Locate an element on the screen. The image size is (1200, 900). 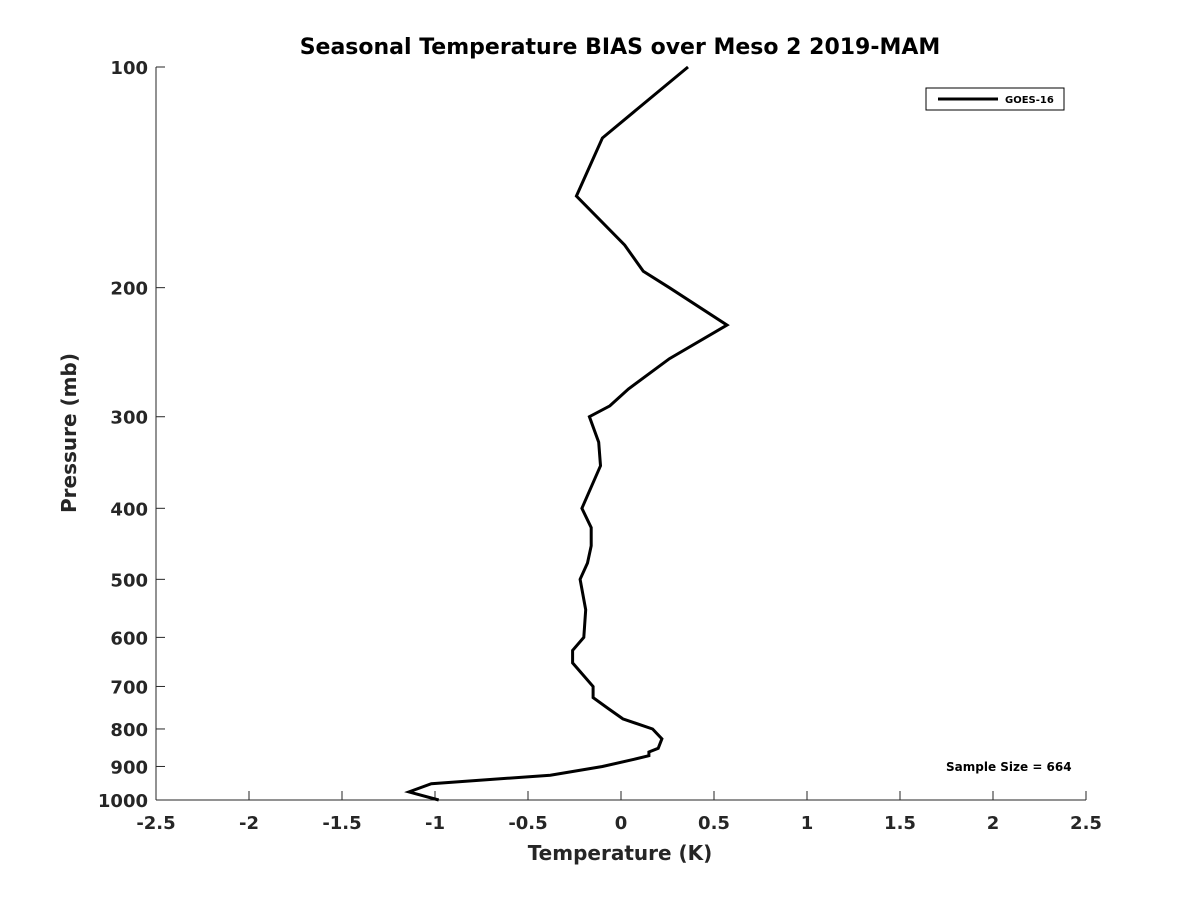
y-tick-label: 1000 is located at coordinates (123, 801).